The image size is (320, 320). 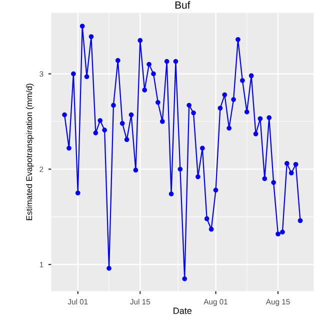 What do you see at coordinates (183, 311) in the screenshot?
I see `x-axis-title: Date` at bounding box center [183, 311].